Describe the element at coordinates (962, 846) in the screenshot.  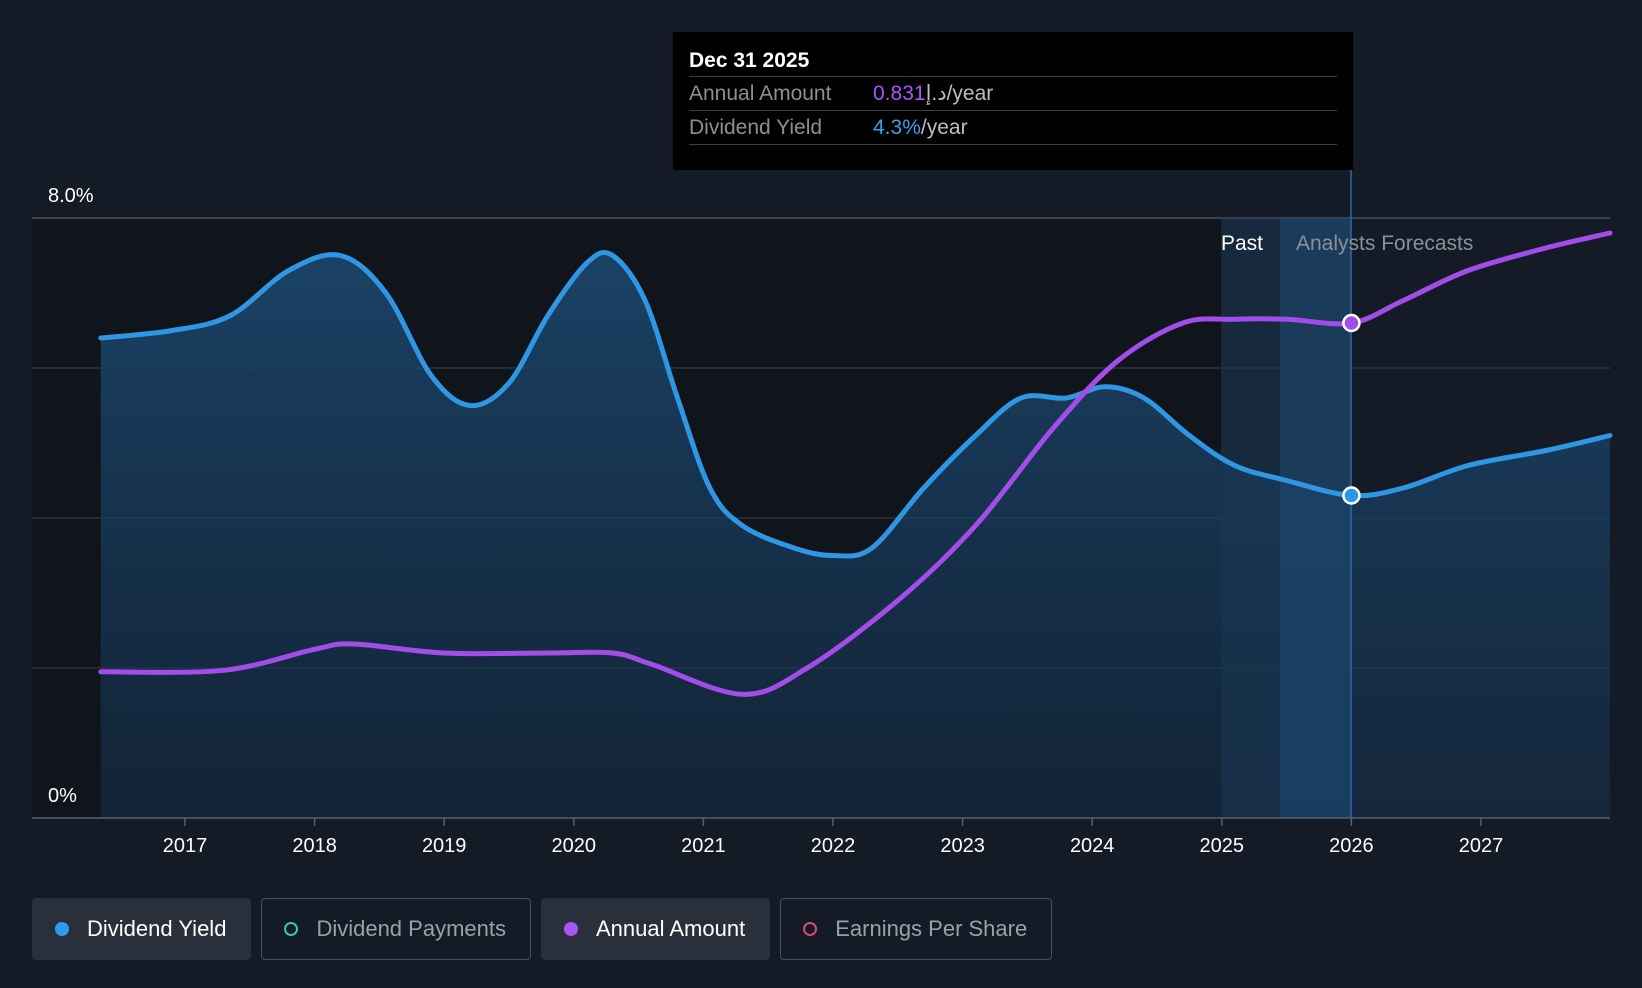
I see `x-tick-label: 2023` at that location.